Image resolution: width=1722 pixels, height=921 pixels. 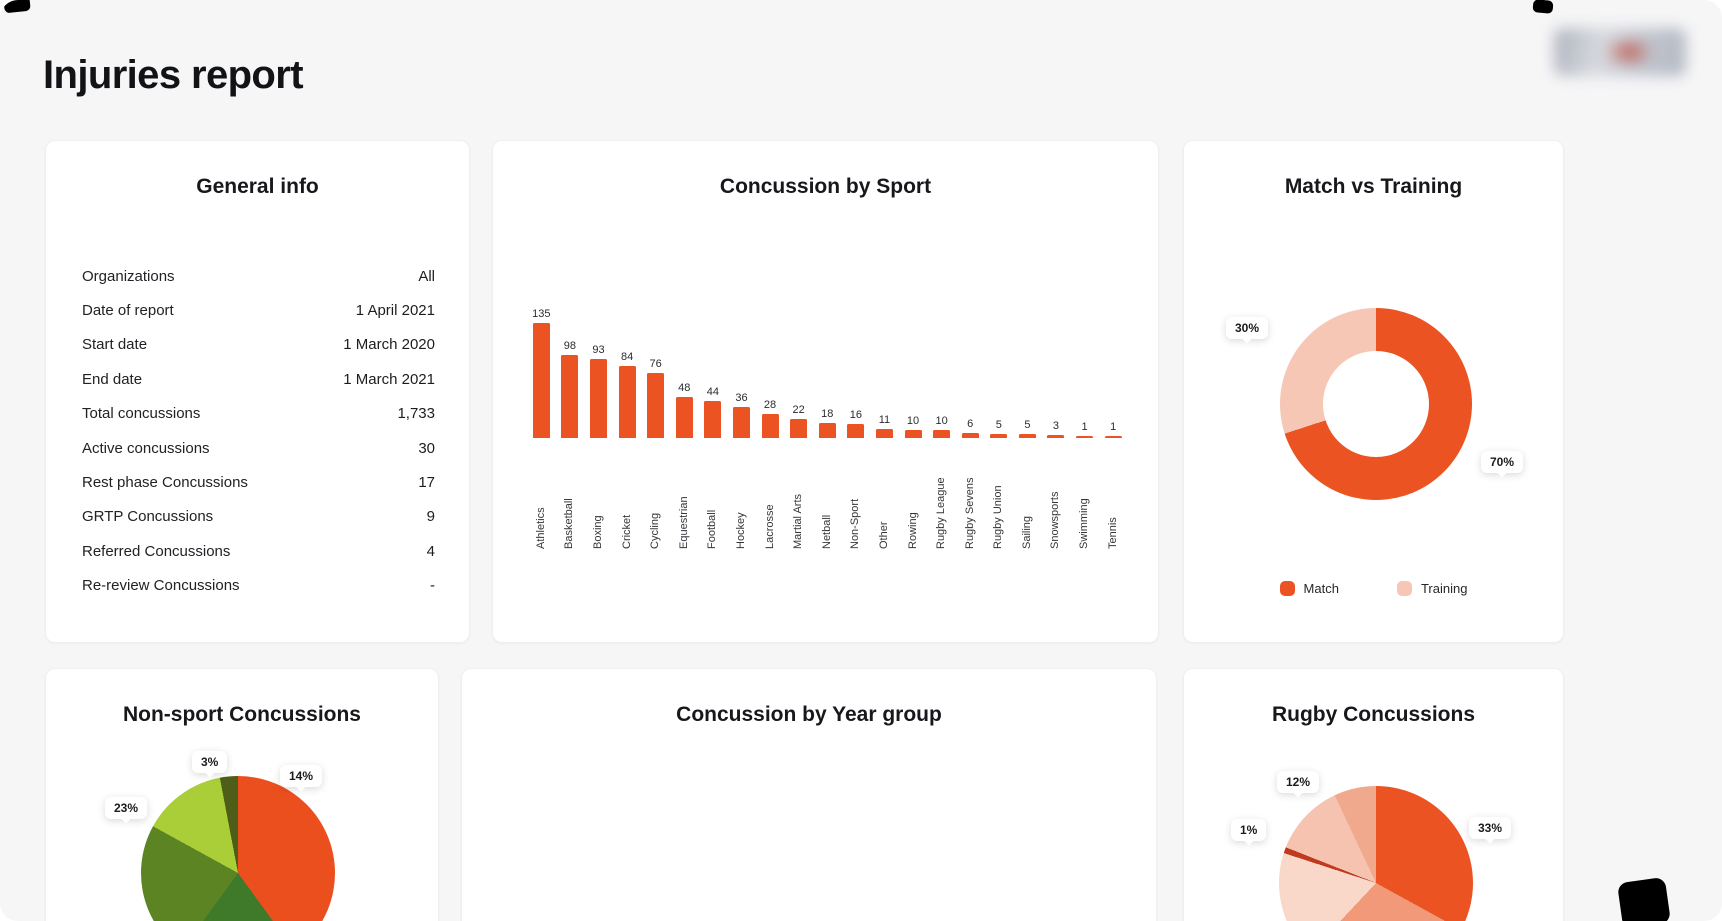 I want to click on card-match-vs-training: Match vs Training 30% 70% Match Training, so click(x=1373, y=391).